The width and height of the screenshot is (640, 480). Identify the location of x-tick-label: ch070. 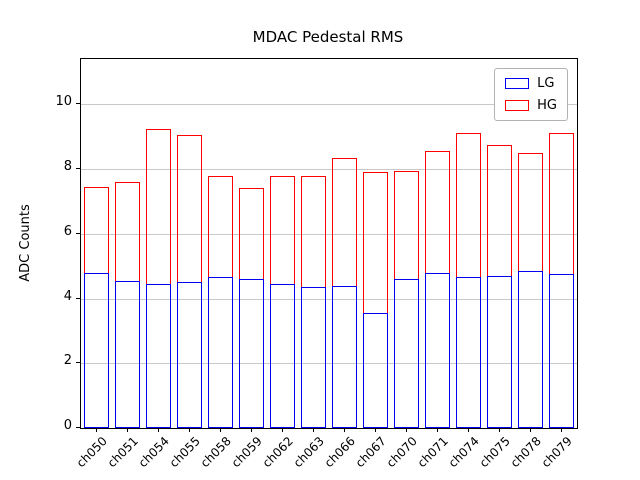
(401, 452).